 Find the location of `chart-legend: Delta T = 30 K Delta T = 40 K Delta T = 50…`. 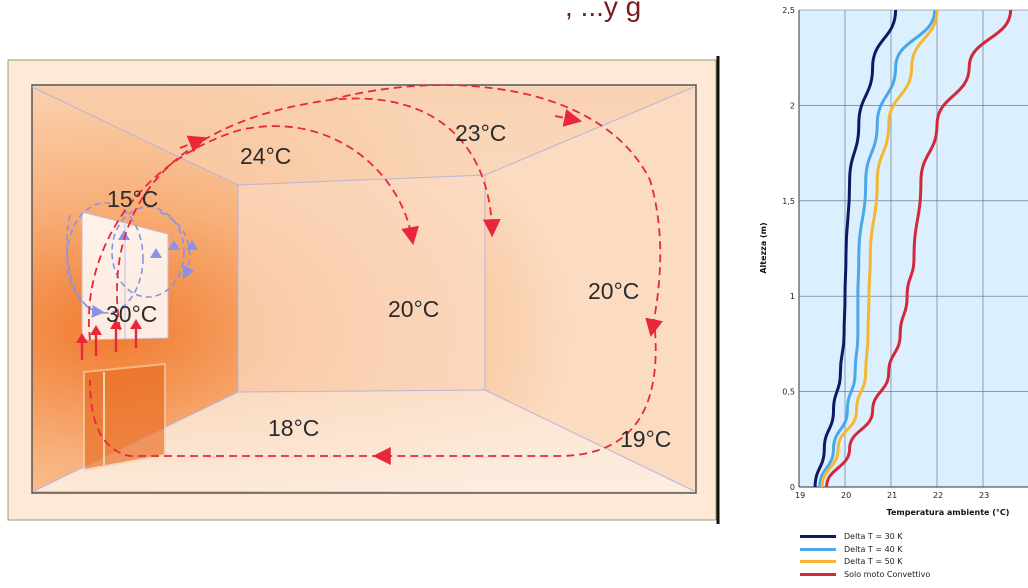

chart-legend: Delta T = 30 K Delta T = 40 K Delta T = 50… is located at coordinates (910, 556).